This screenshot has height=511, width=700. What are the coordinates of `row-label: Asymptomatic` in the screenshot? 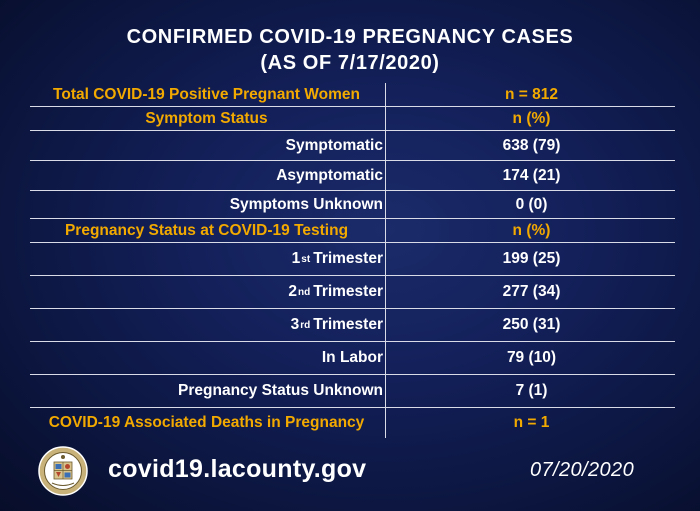 It's located at (208, 175).